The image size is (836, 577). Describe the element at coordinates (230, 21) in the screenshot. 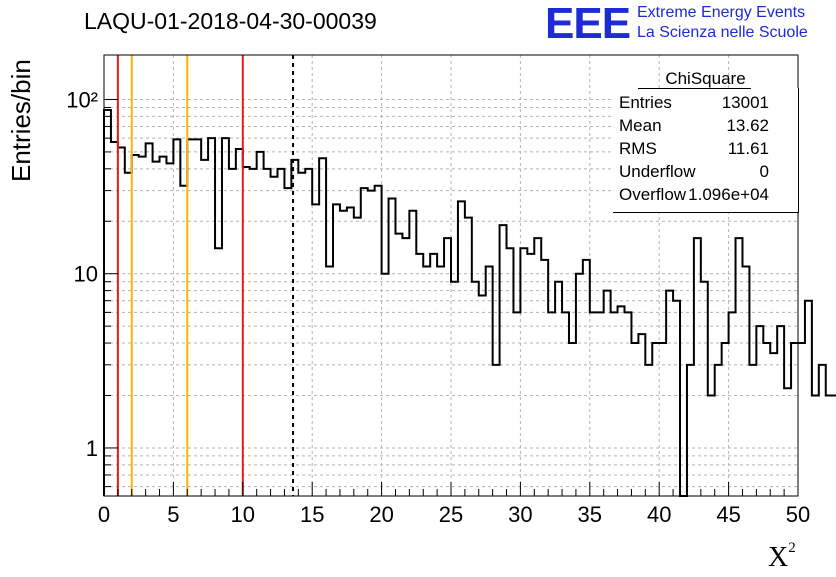

I see `plot-title: LAQU-01-2018-04-30-00039` at that location.